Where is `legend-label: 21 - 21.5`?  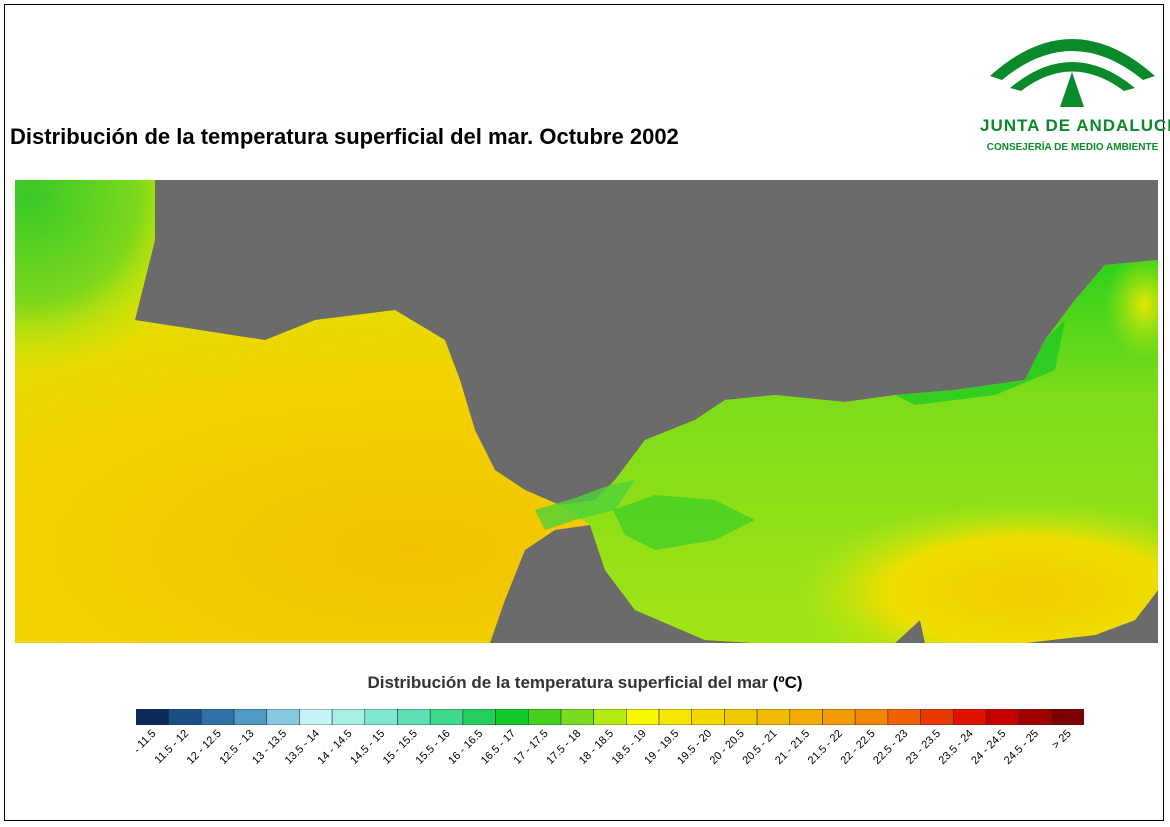
legend-label: 21 - 21.5 is located at coordinates (792, 747).